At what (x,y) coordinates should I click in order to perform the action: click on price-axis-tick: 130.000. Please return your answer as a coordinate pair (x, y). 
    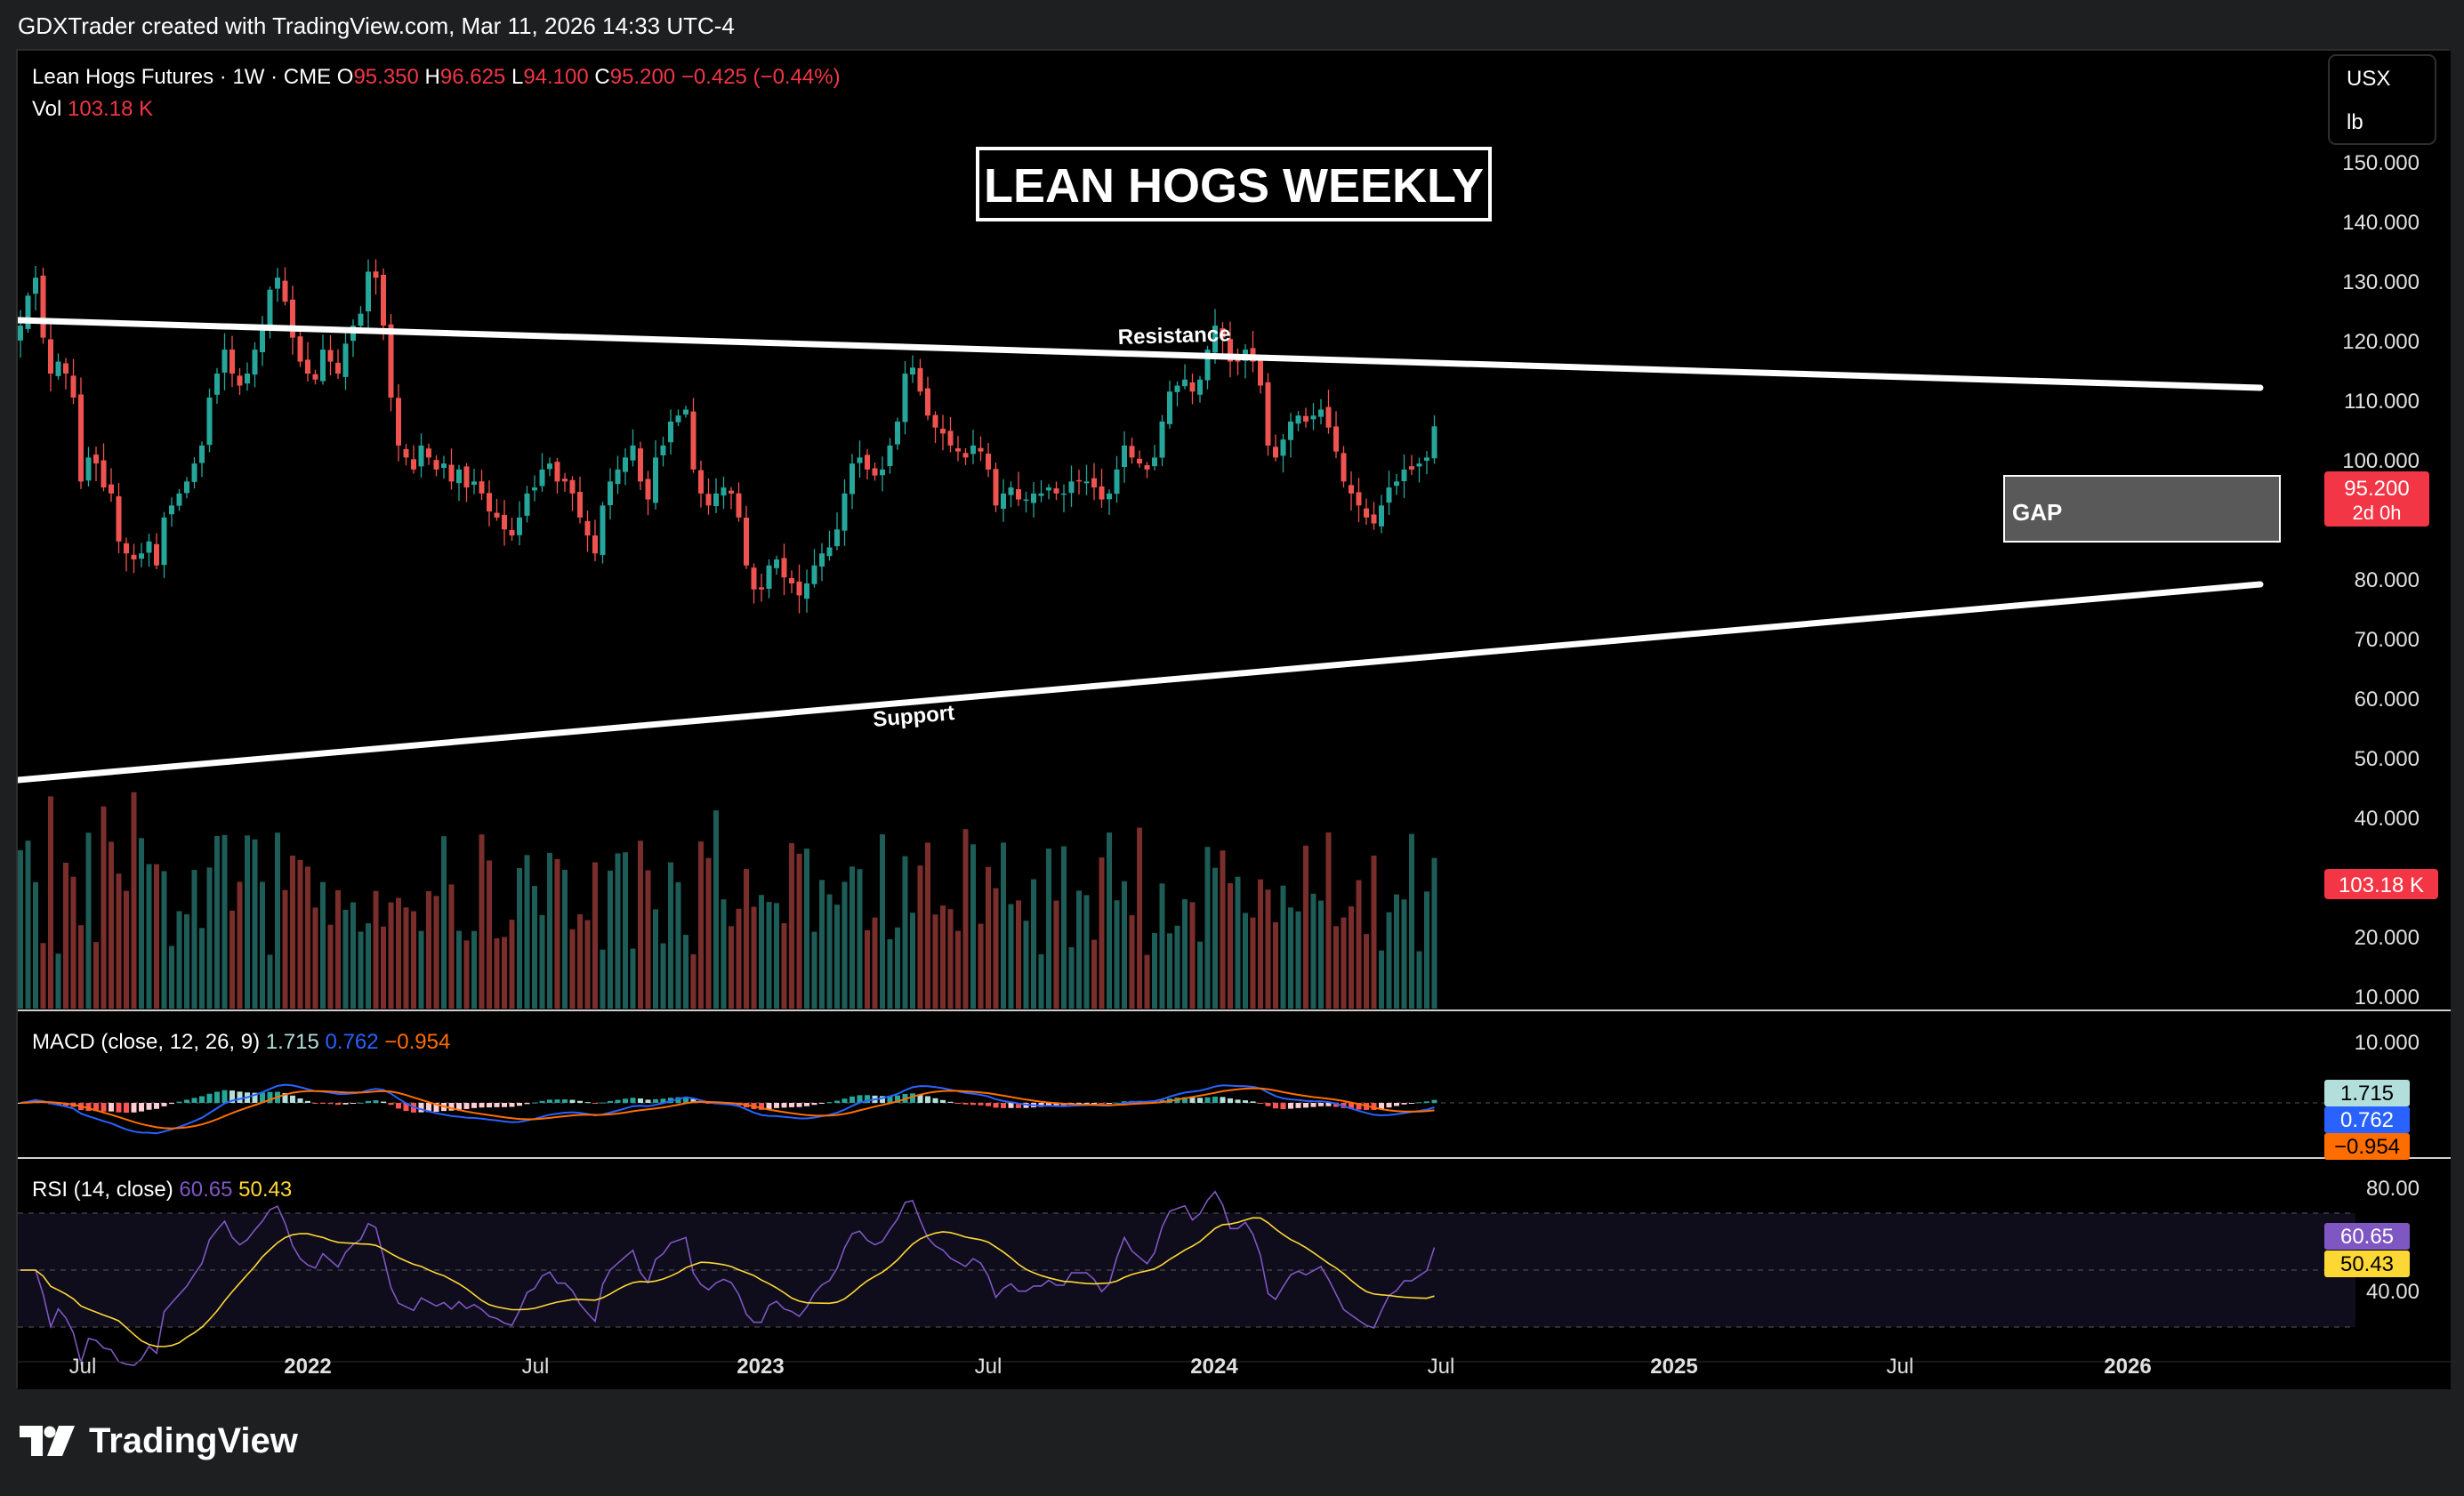
    Looking at the image, I should click on (2381, 282).